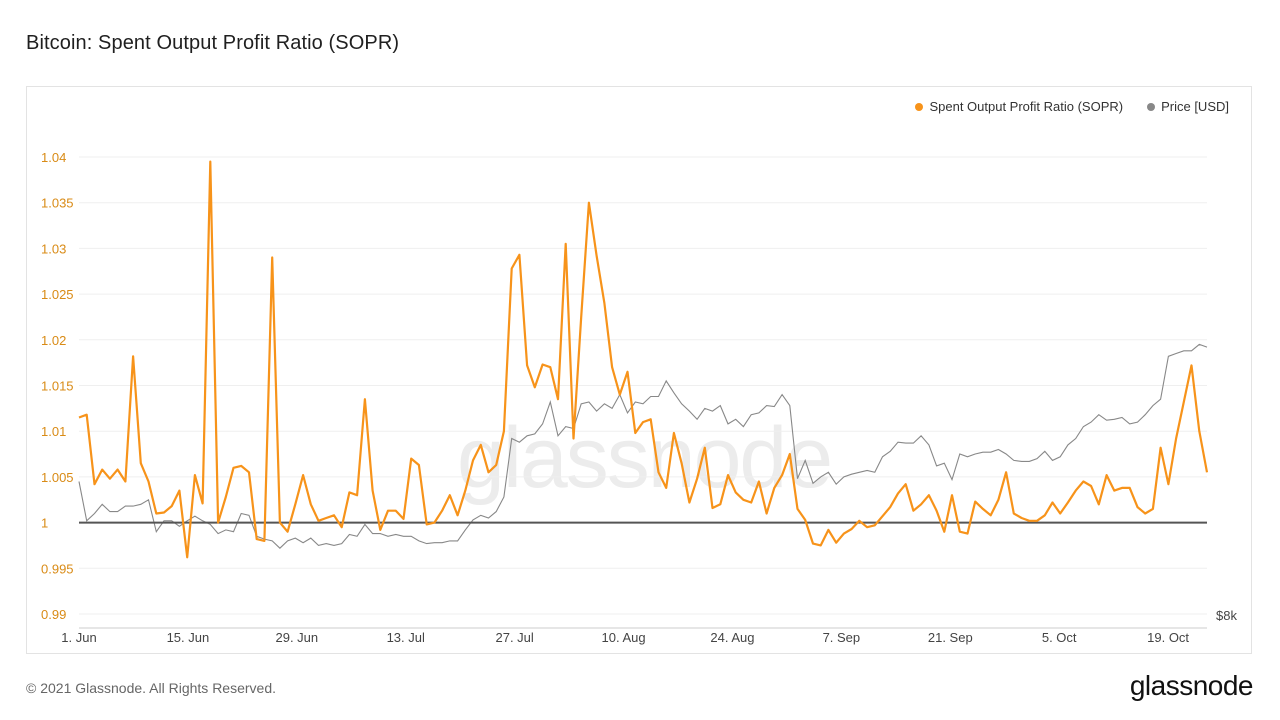  Describe the element at coordinates (53, 614) in the screenshot. I see `y-tick-label: 0.99` at that location.